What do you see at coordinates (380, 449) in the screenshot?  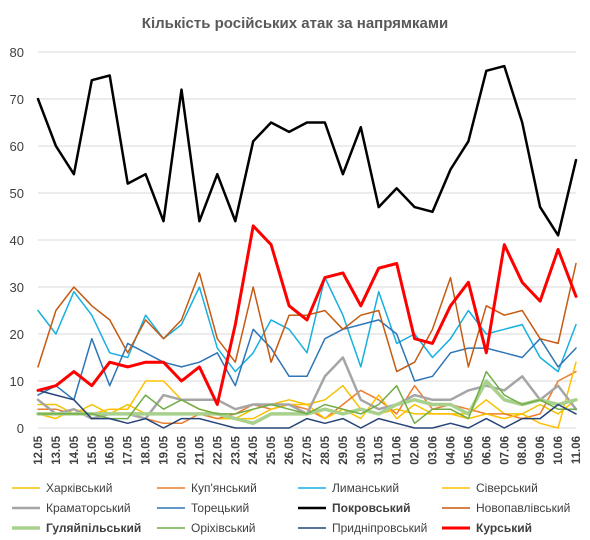 I see `x-tick-label: 31.05` at bounding box center [380, 449].